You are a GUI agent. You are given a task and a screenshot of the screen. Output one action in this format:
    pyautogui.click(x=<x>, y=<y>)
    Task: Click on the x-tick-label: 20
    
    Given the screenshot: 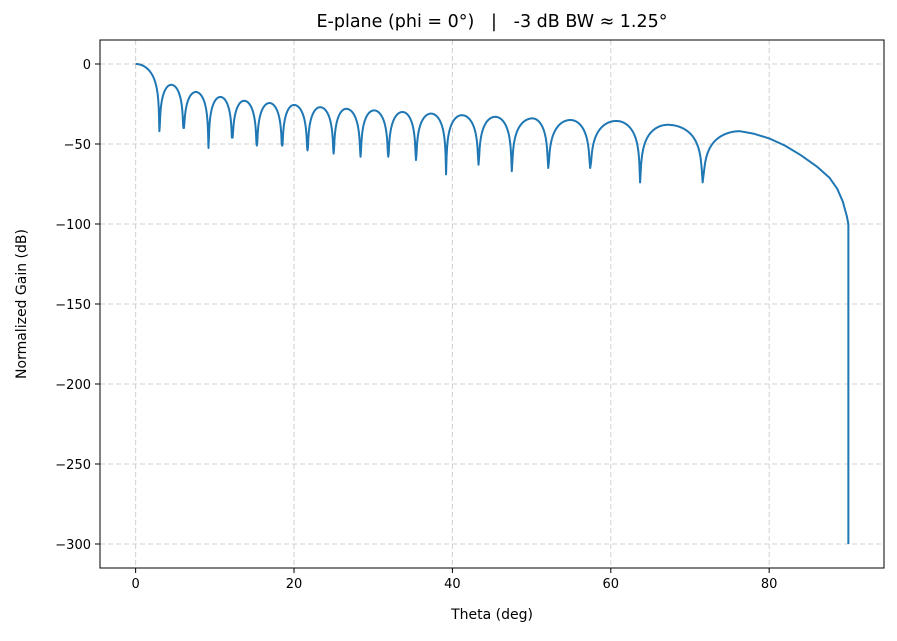 What is the action you would take?
    pyautogui.click(x=294, y=584)
    